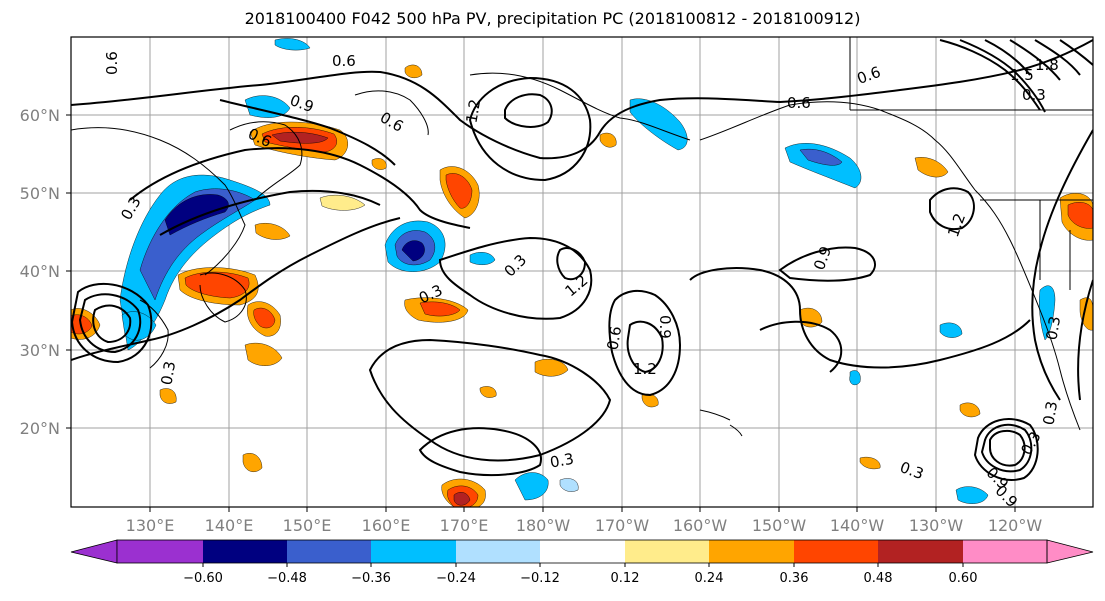  What do you see at coordinates (936, 525) in the screenshot?
I see `lon-label: 130°W` at bounding box center [936, 525].